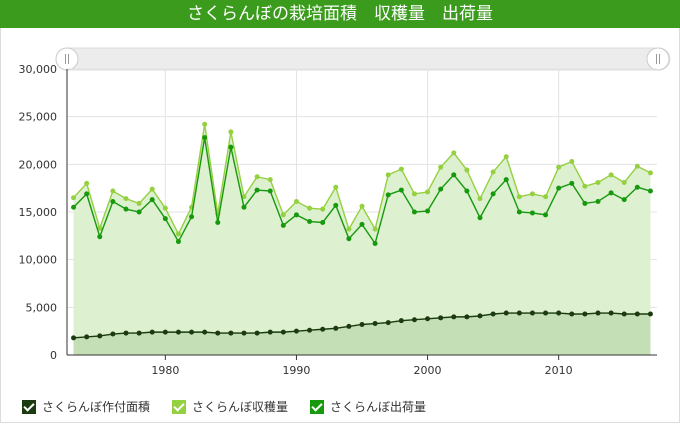 This screenshot has height=424, width=680. I want to click on range-slider-track, so click(363, 59).